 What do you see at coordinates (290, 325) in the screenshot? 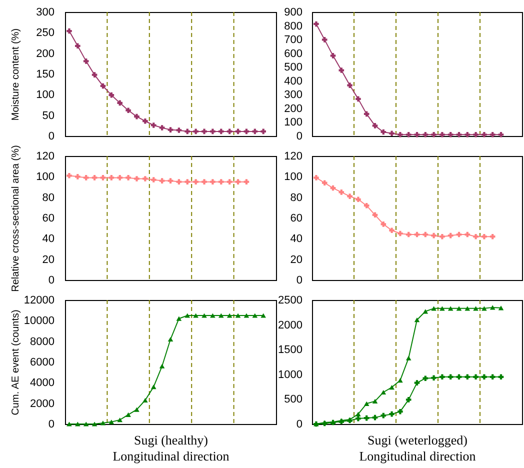
I see `y-tick-label: 2000` at bounding box center [290, 325].